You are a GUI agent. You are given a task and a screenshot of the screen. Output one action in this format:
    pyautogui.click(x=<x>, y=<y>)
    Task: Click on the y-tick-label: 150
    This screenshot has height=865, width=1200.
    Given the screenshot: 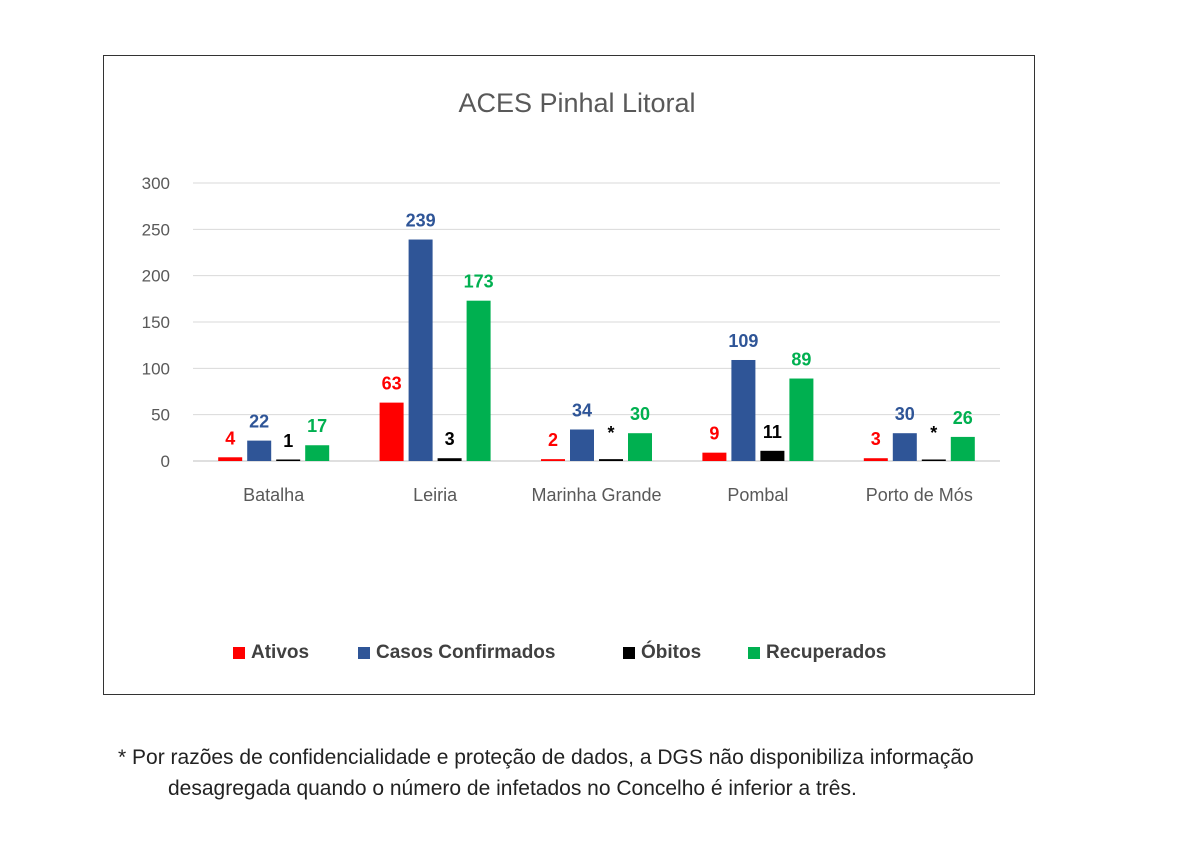 What is the action you would take?
    pyautogui.click(x=156, y=322)
    